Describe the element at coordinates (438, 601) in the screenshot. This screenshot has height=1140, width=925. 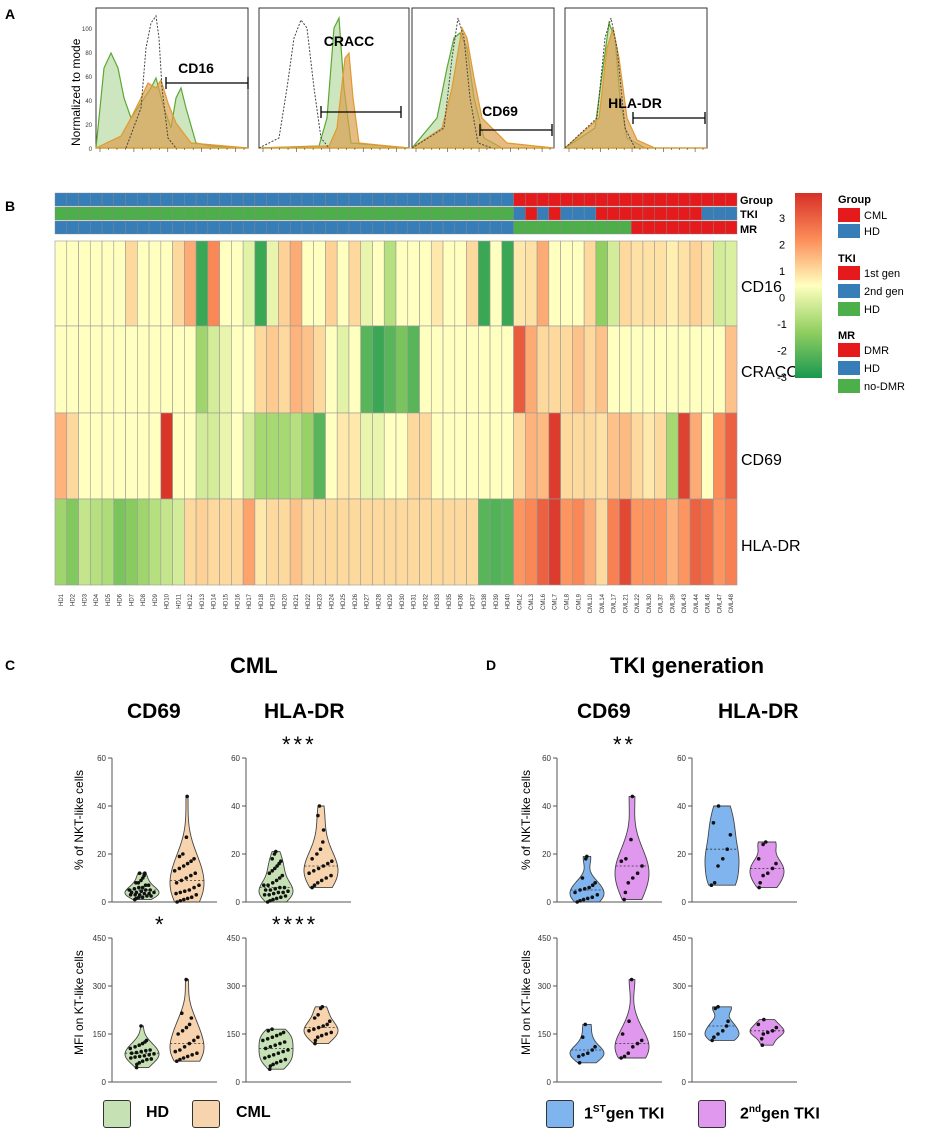
I see `column-label: HD33` at that location.